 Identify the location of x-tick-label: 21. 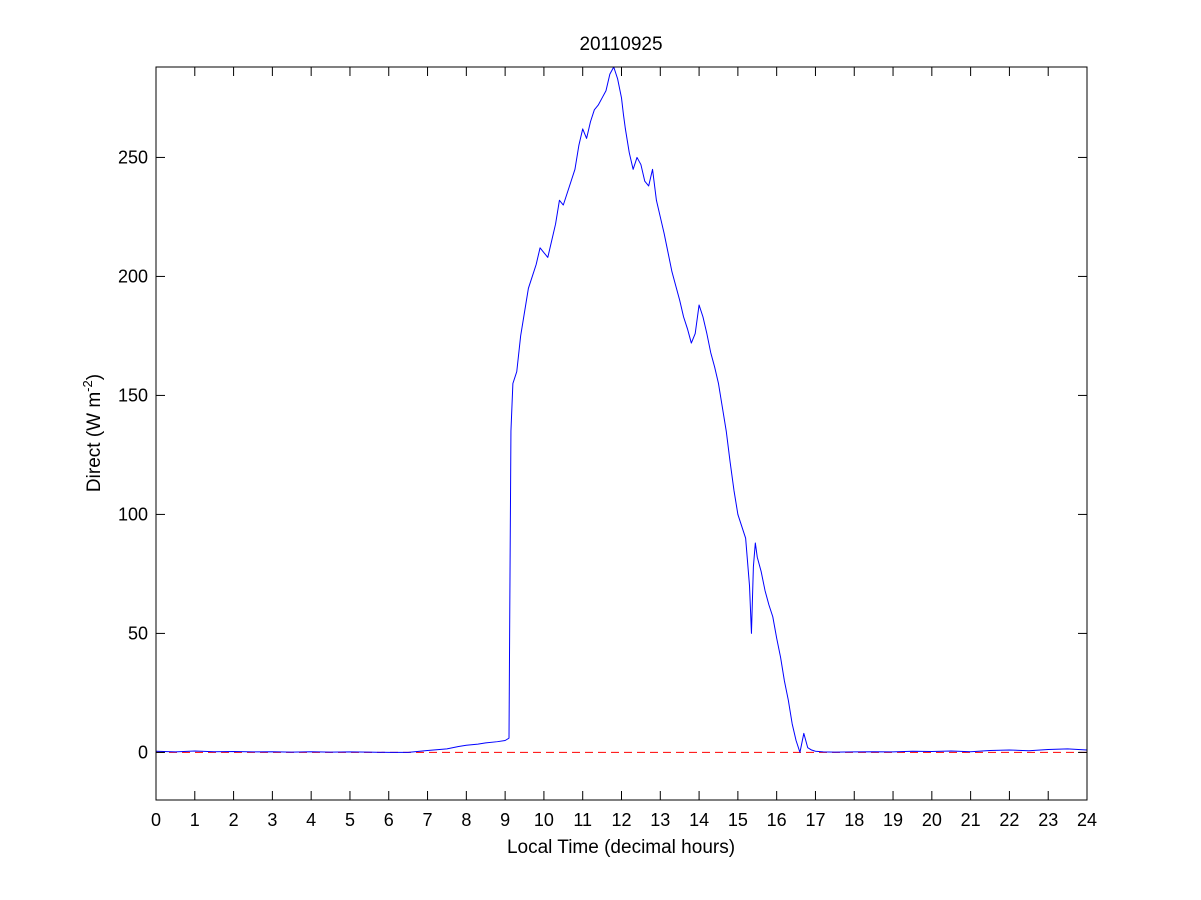
(971, 820).